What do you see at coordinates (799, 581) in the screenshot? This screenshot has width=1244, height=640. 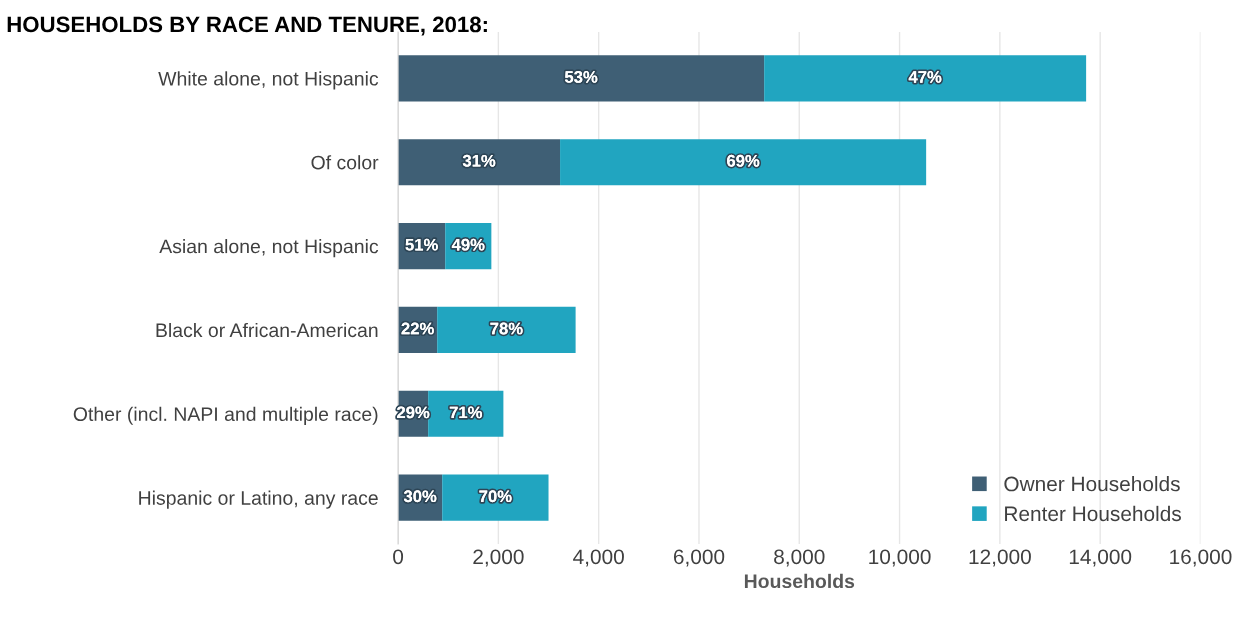 I see `x-axis-title: Households` at bounding box center [799, 581].